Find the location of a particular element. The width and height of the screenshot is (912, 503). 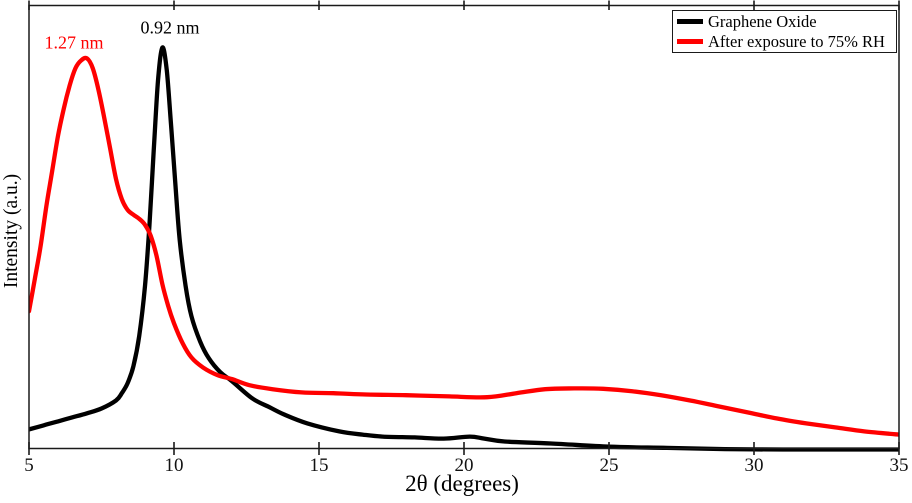

x-axis-label: 2θ (degrees) is located at coordinates (462, 483).